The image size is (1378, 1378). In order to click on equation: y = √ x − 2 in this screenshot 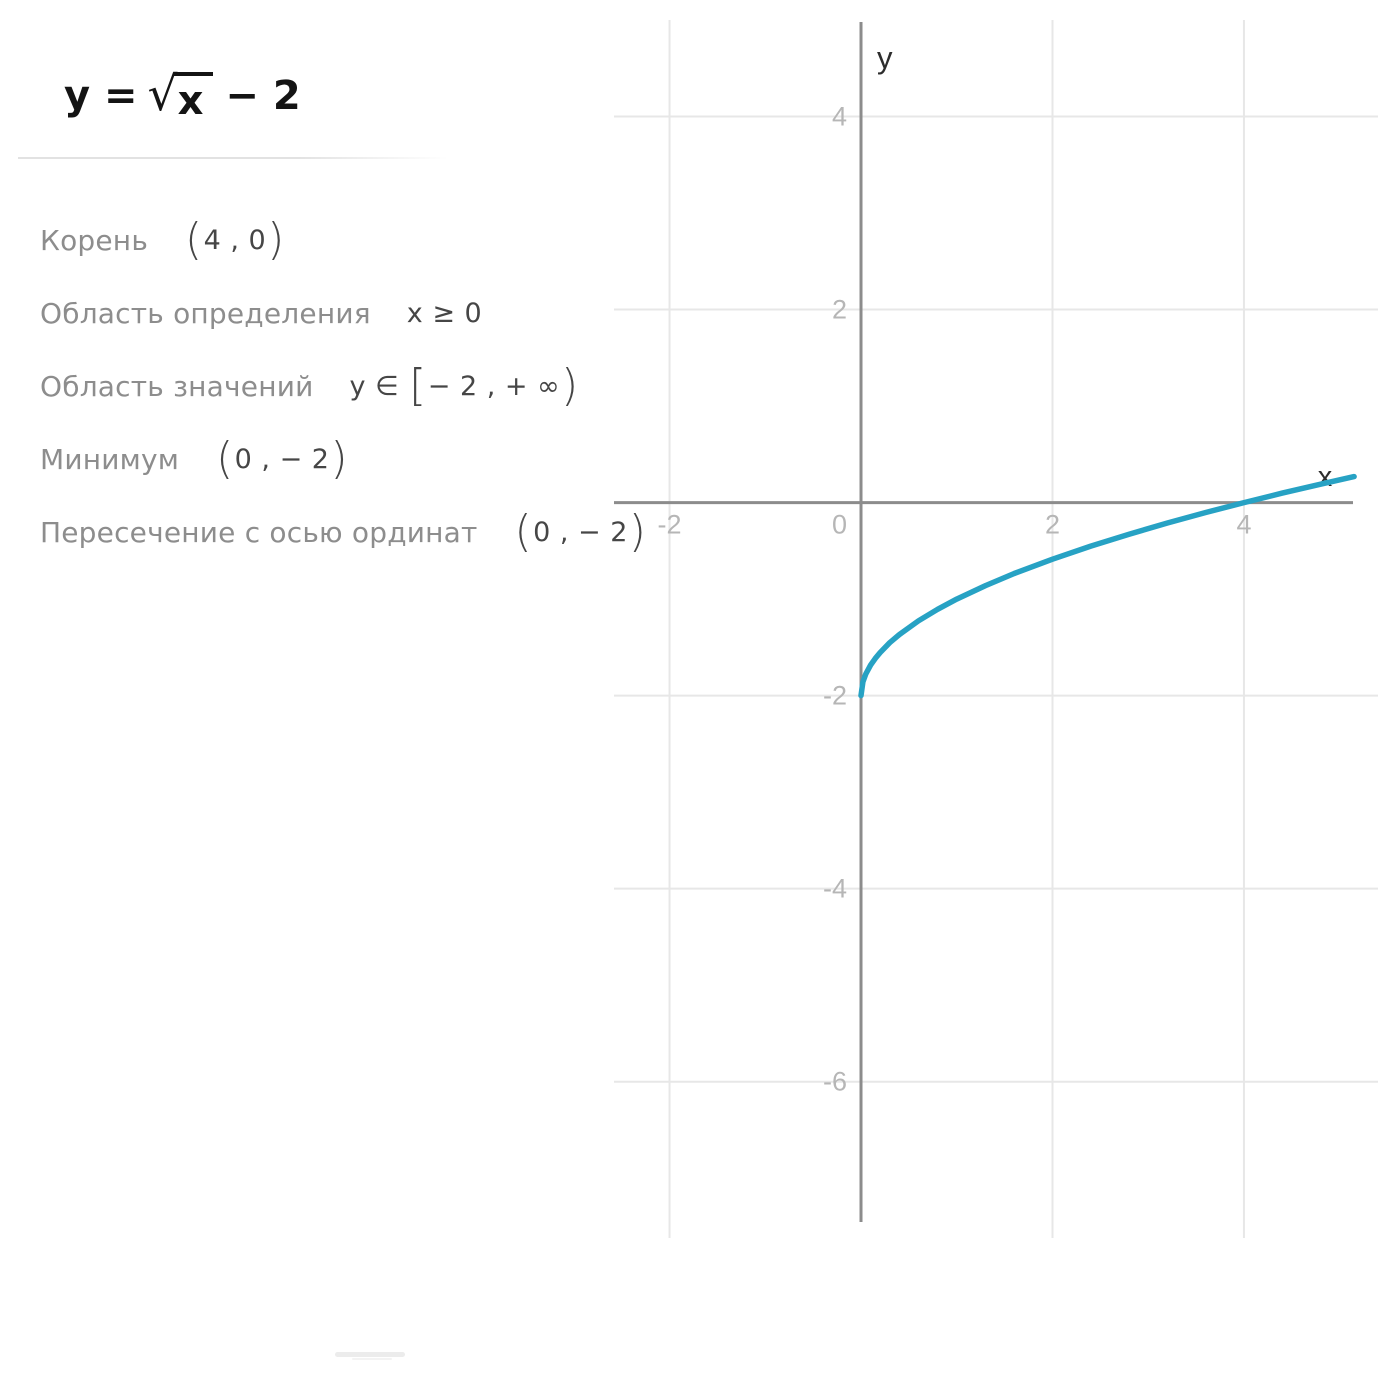, I will do `click(182, 96)`.